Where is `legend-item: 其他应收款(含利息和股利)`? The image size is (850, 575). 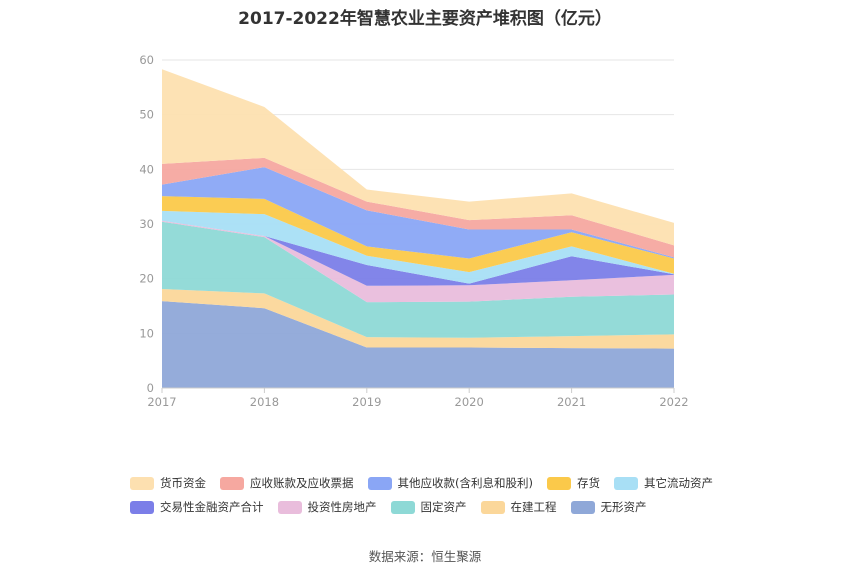
legend-item: 其他应收款(含利息和股利) is located at coordinates (450, 483).